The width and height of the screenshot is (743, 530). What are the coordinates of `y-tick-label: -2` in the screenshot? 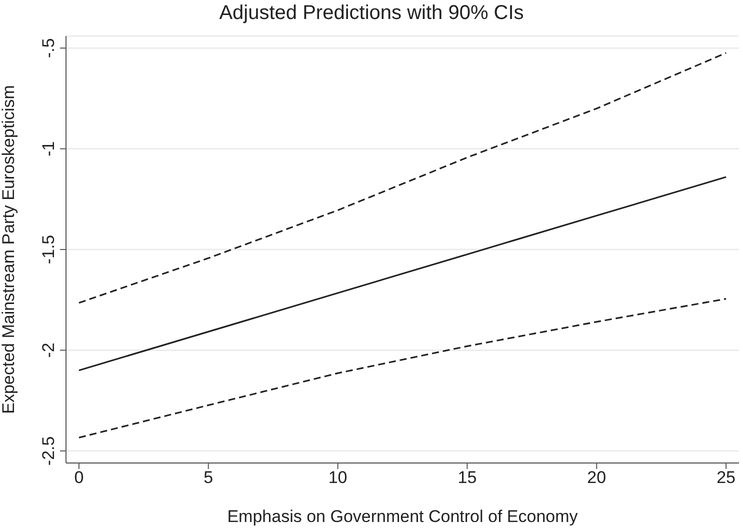 It's located at (48, 350).